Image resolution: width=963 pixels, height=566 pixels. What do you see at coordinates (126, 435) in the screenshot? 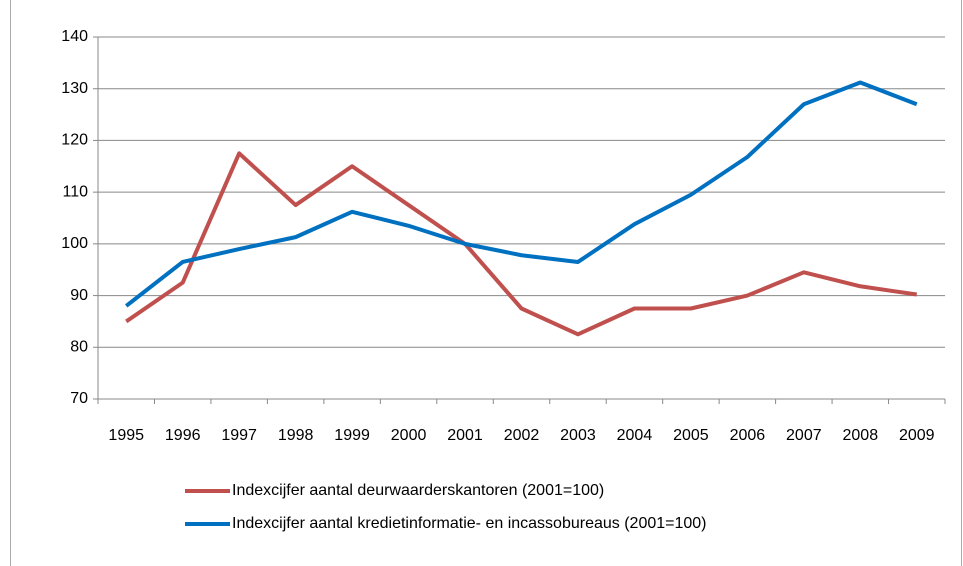
I see `x-tick-label: 1995` at bounding box center [126, 435].